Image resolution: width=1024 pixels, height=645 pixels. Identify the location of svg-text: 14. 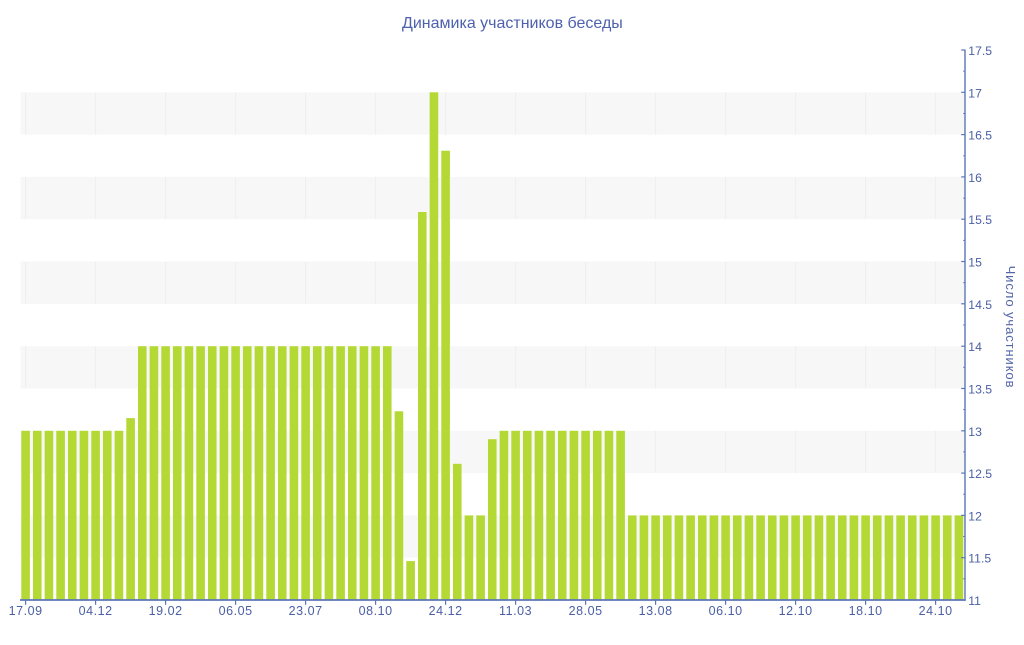
(975, 347).